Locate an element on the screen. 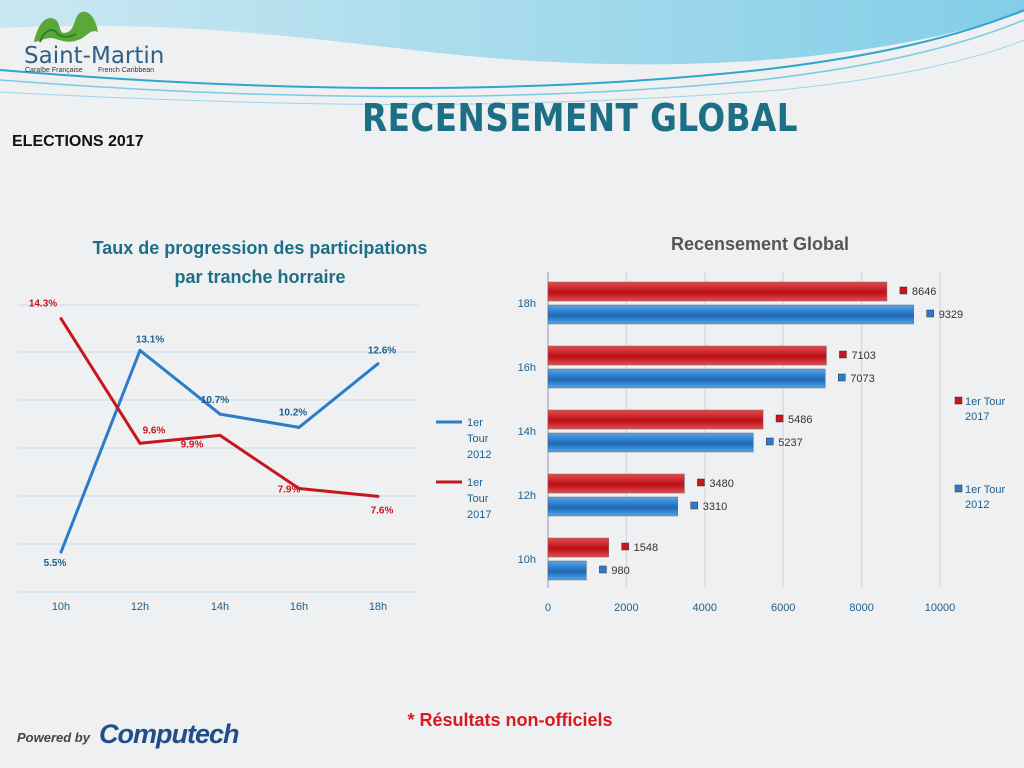 The image size is (1024, 768). data-label-1-4: 7.6% is located at coordinates (382, 510).